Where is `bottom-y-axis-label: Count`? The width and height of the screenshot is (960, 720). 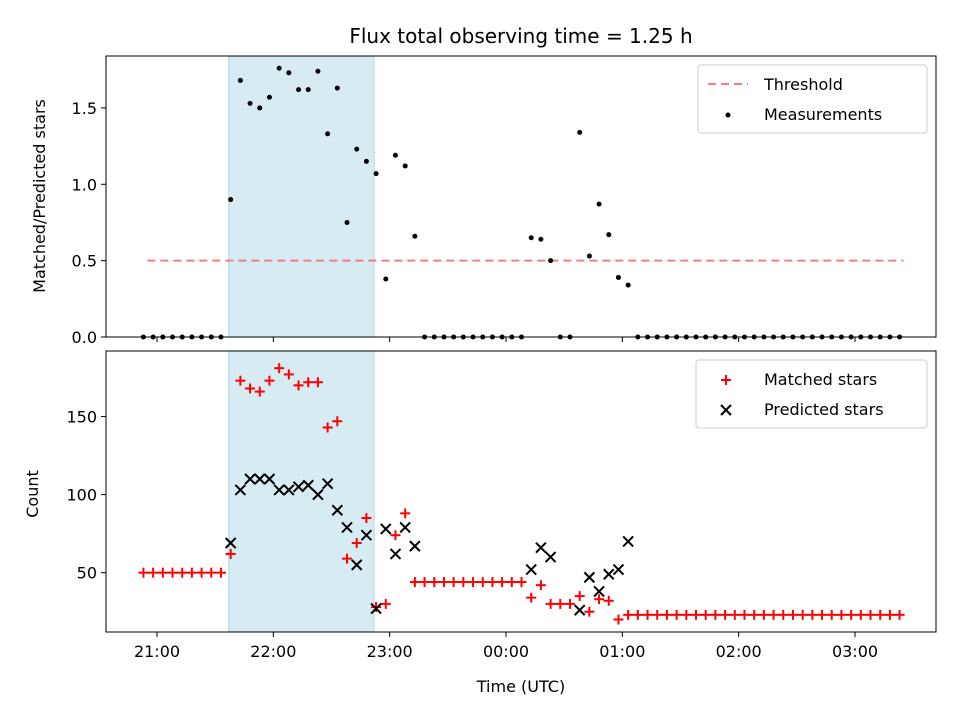 bottom-y-axis-label: Count is located at coordinates (32, 494).